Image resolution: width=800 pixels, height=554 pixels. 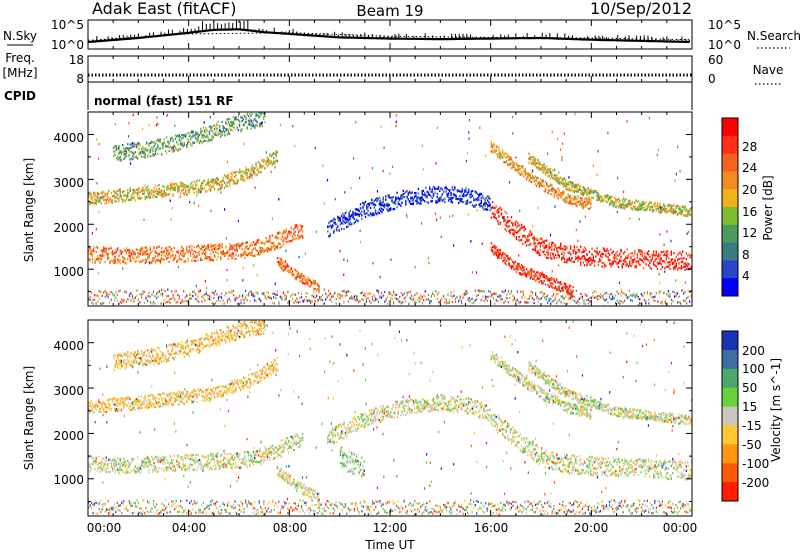 I want to click on cpid-value: normal (fast) 151 RF, so click(x=164, y=101).